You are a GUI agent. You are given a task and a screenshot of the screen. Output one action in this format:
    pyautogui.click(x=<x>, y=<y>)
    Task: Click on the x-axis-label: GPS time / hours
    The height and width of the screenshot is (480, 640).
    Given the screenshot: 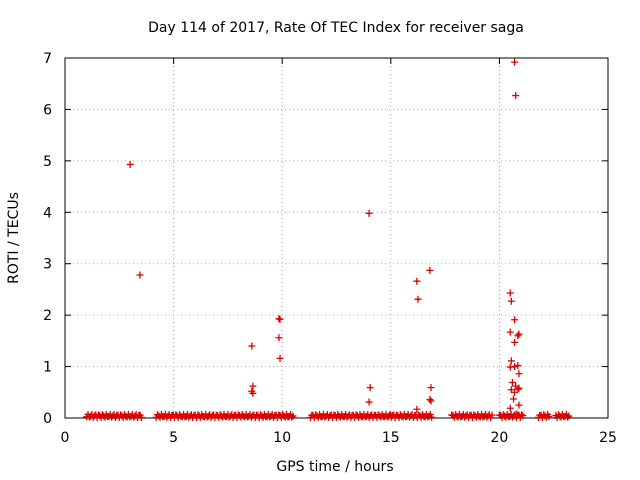 What is the action you would take?
    pyautogui.click(x=334, y=467)
    